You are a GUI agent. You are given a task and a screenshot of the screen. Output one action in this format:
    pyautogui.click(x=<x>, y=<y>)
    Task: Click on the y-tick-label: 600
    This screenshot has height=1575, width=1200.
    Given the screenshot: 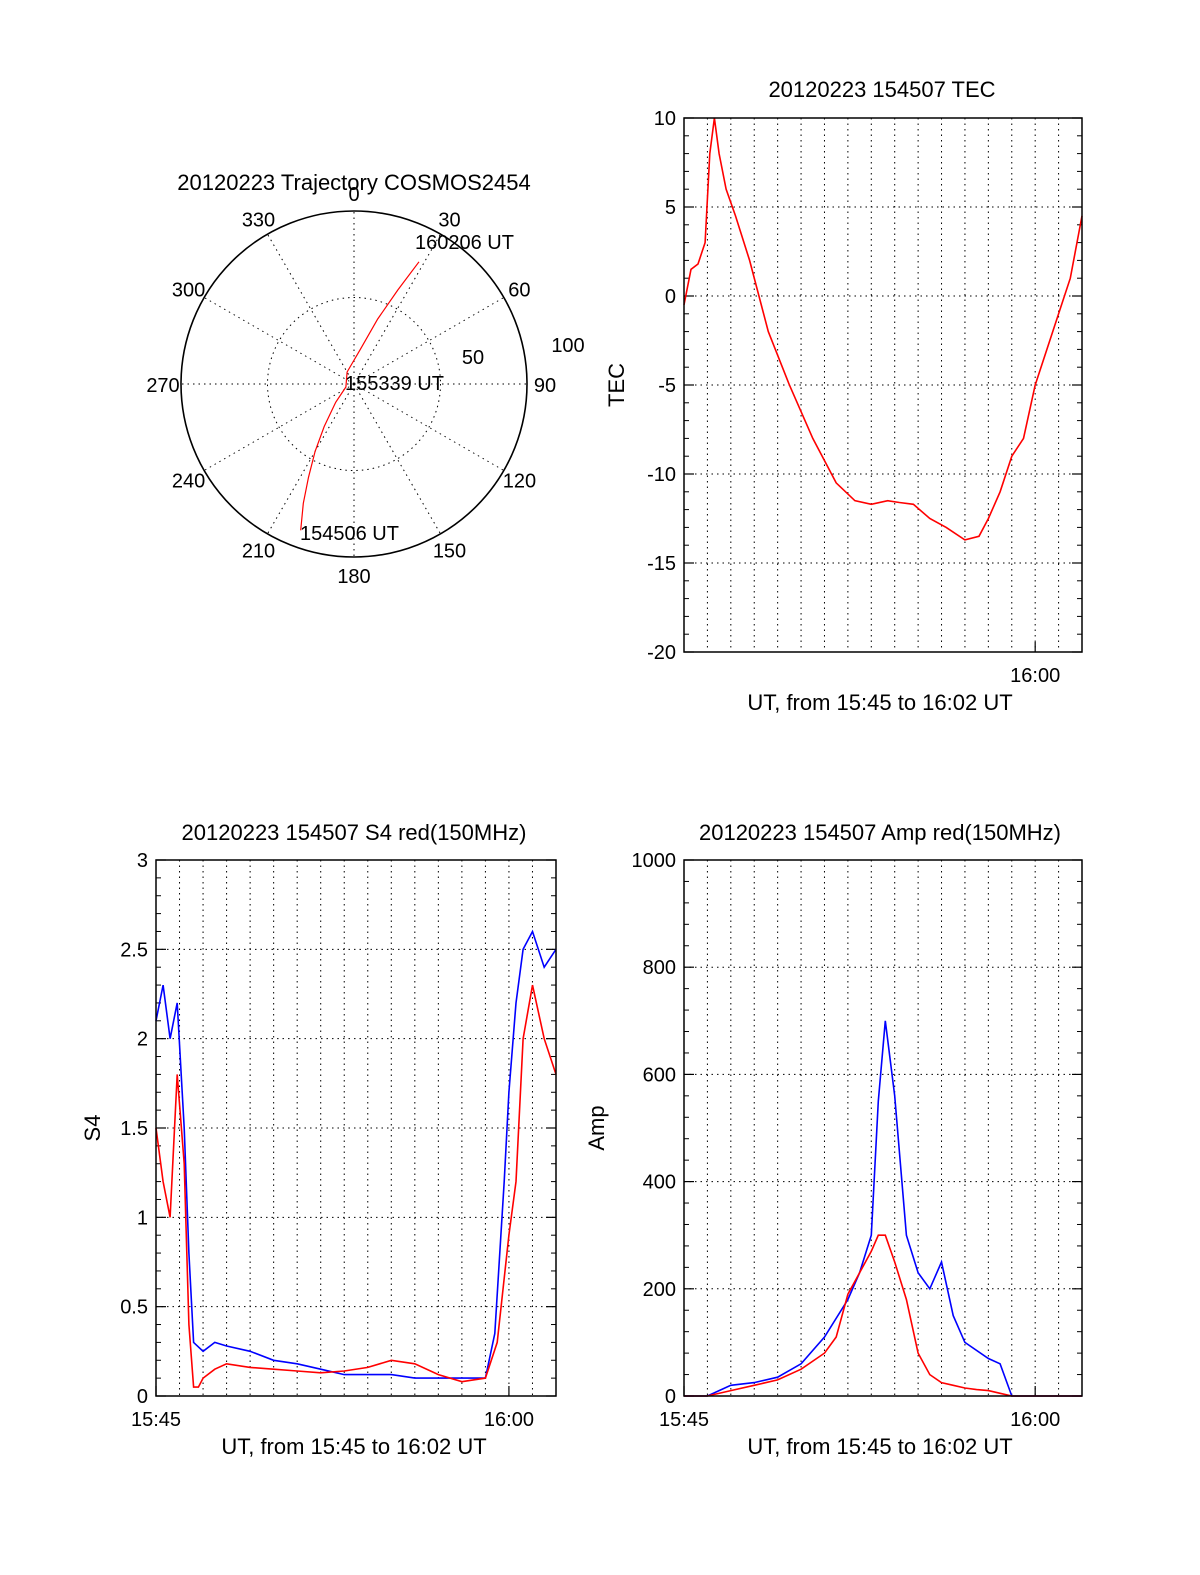 What is the action you would take?
    pyautogui.click(x=659, y=1075)
    